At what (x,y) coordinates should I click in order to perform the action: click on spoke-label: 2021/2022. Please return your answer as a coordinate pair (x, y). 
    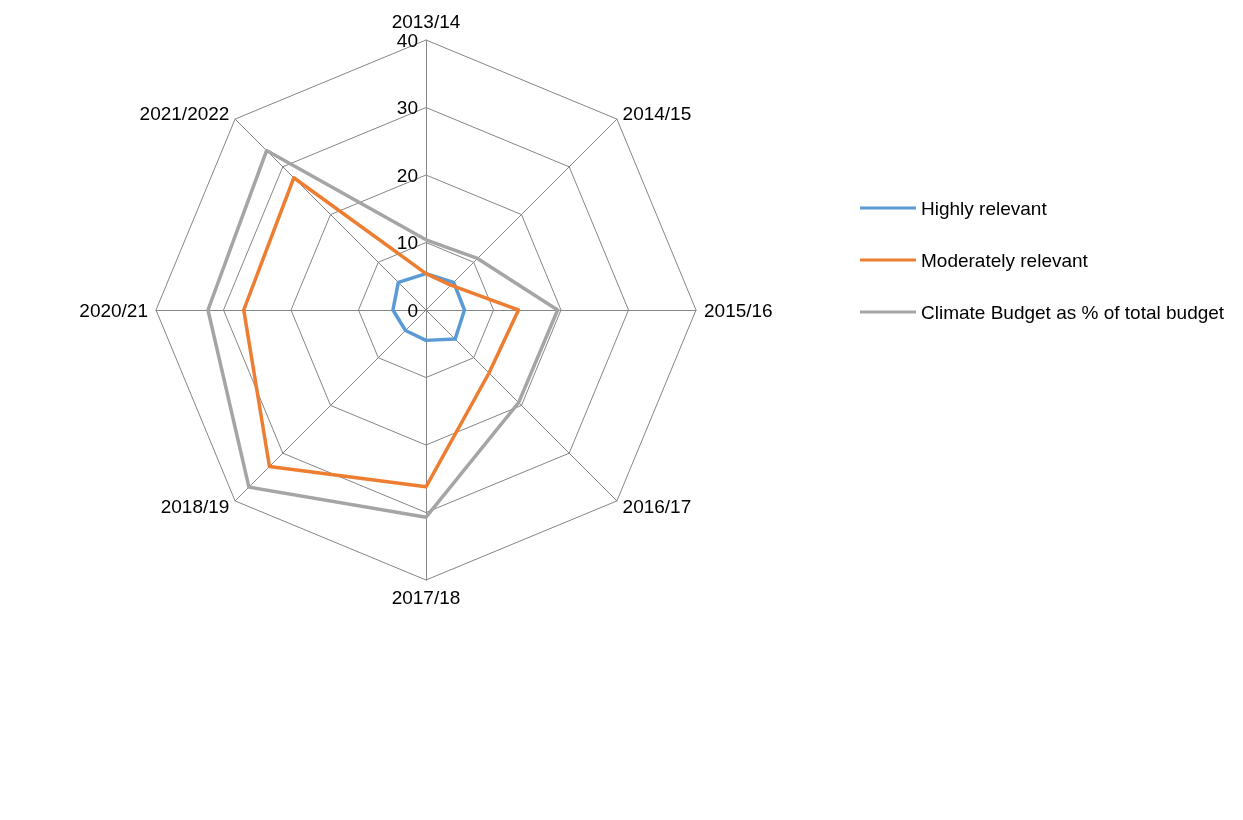
    Looking at the image, I should click on (184, 113).